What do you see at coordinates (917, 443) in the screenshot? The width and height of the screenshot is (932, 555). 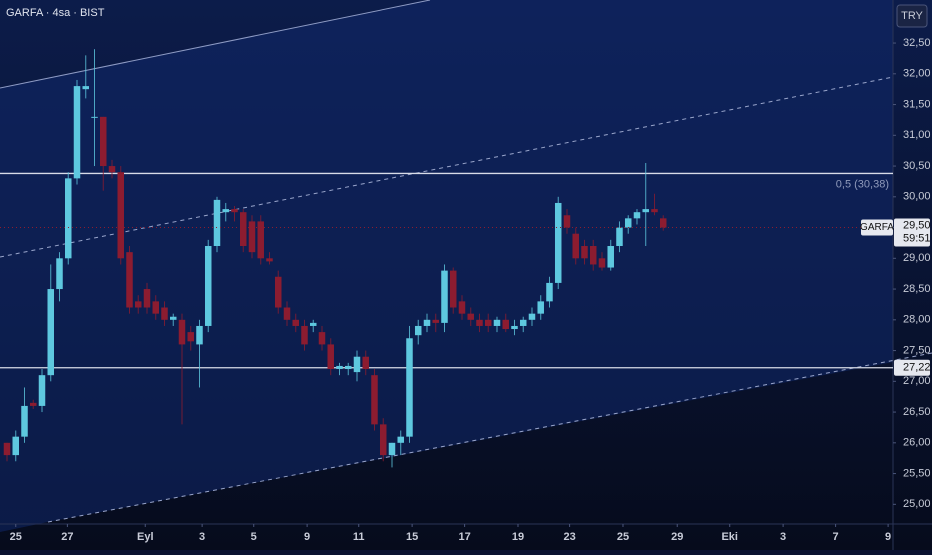 I see `y-tick-label: 26,00` at bounding box center [917, 443].